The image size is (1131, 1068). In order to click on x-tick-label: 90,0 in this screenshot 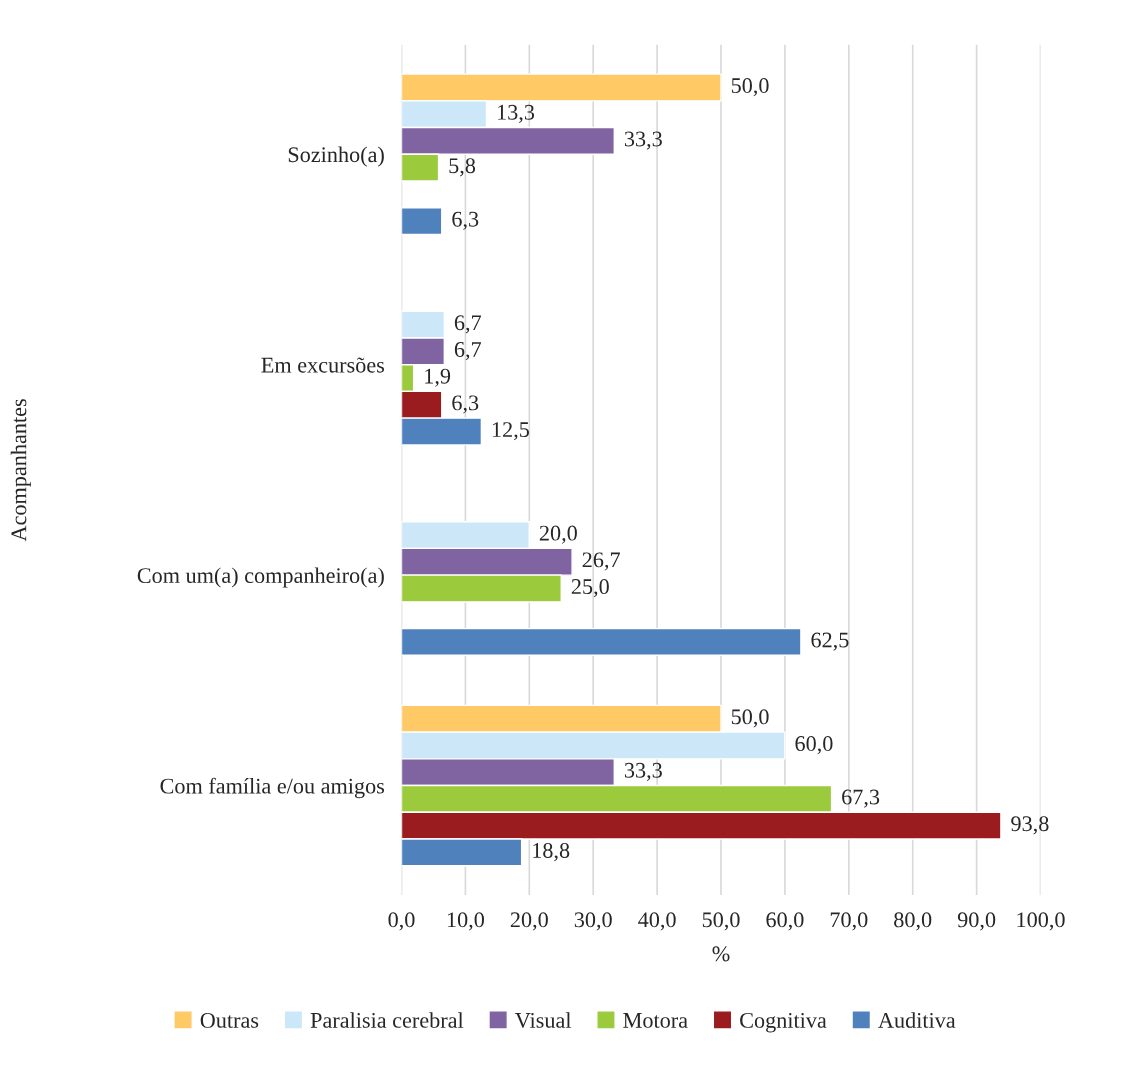, I will do `click(976, 921)`.